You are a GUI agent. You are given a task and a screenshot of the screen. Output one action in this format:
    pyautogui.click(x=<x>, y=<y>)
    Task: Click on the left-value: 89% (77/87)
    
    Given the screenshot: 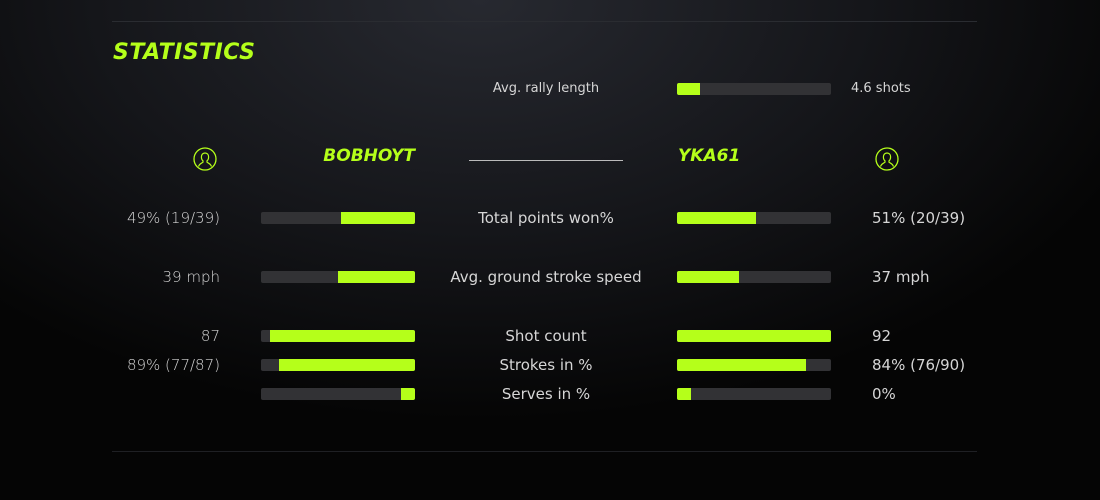 What is the action you would take?
    pyautogui.click(x=173, y=365)
    